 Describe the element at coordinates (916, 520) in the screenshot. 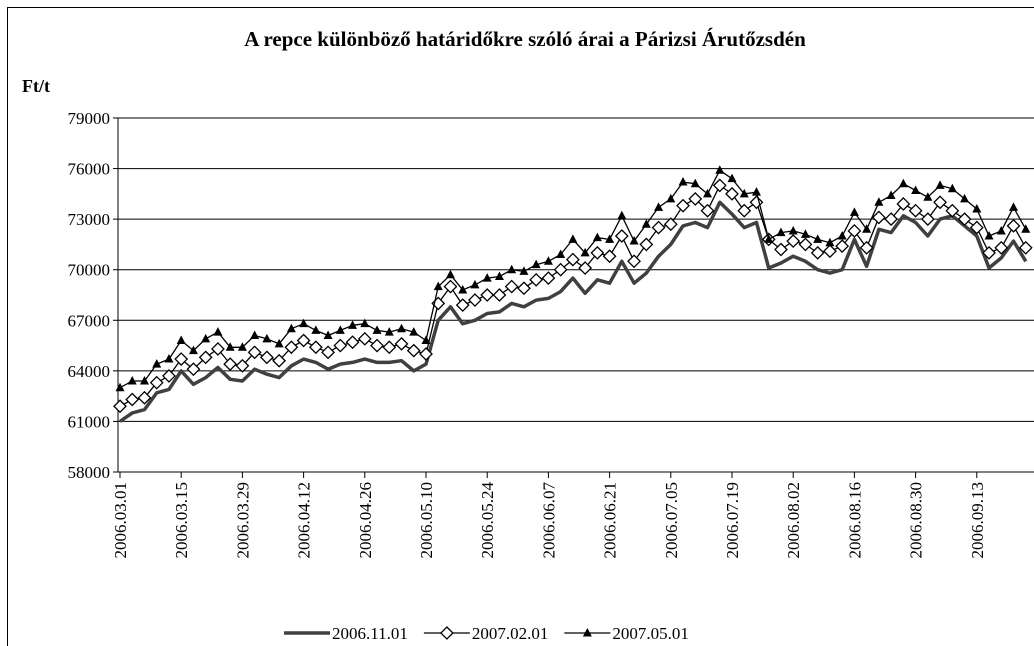

I see `x-tick-label: 2006.08.30` at that location.